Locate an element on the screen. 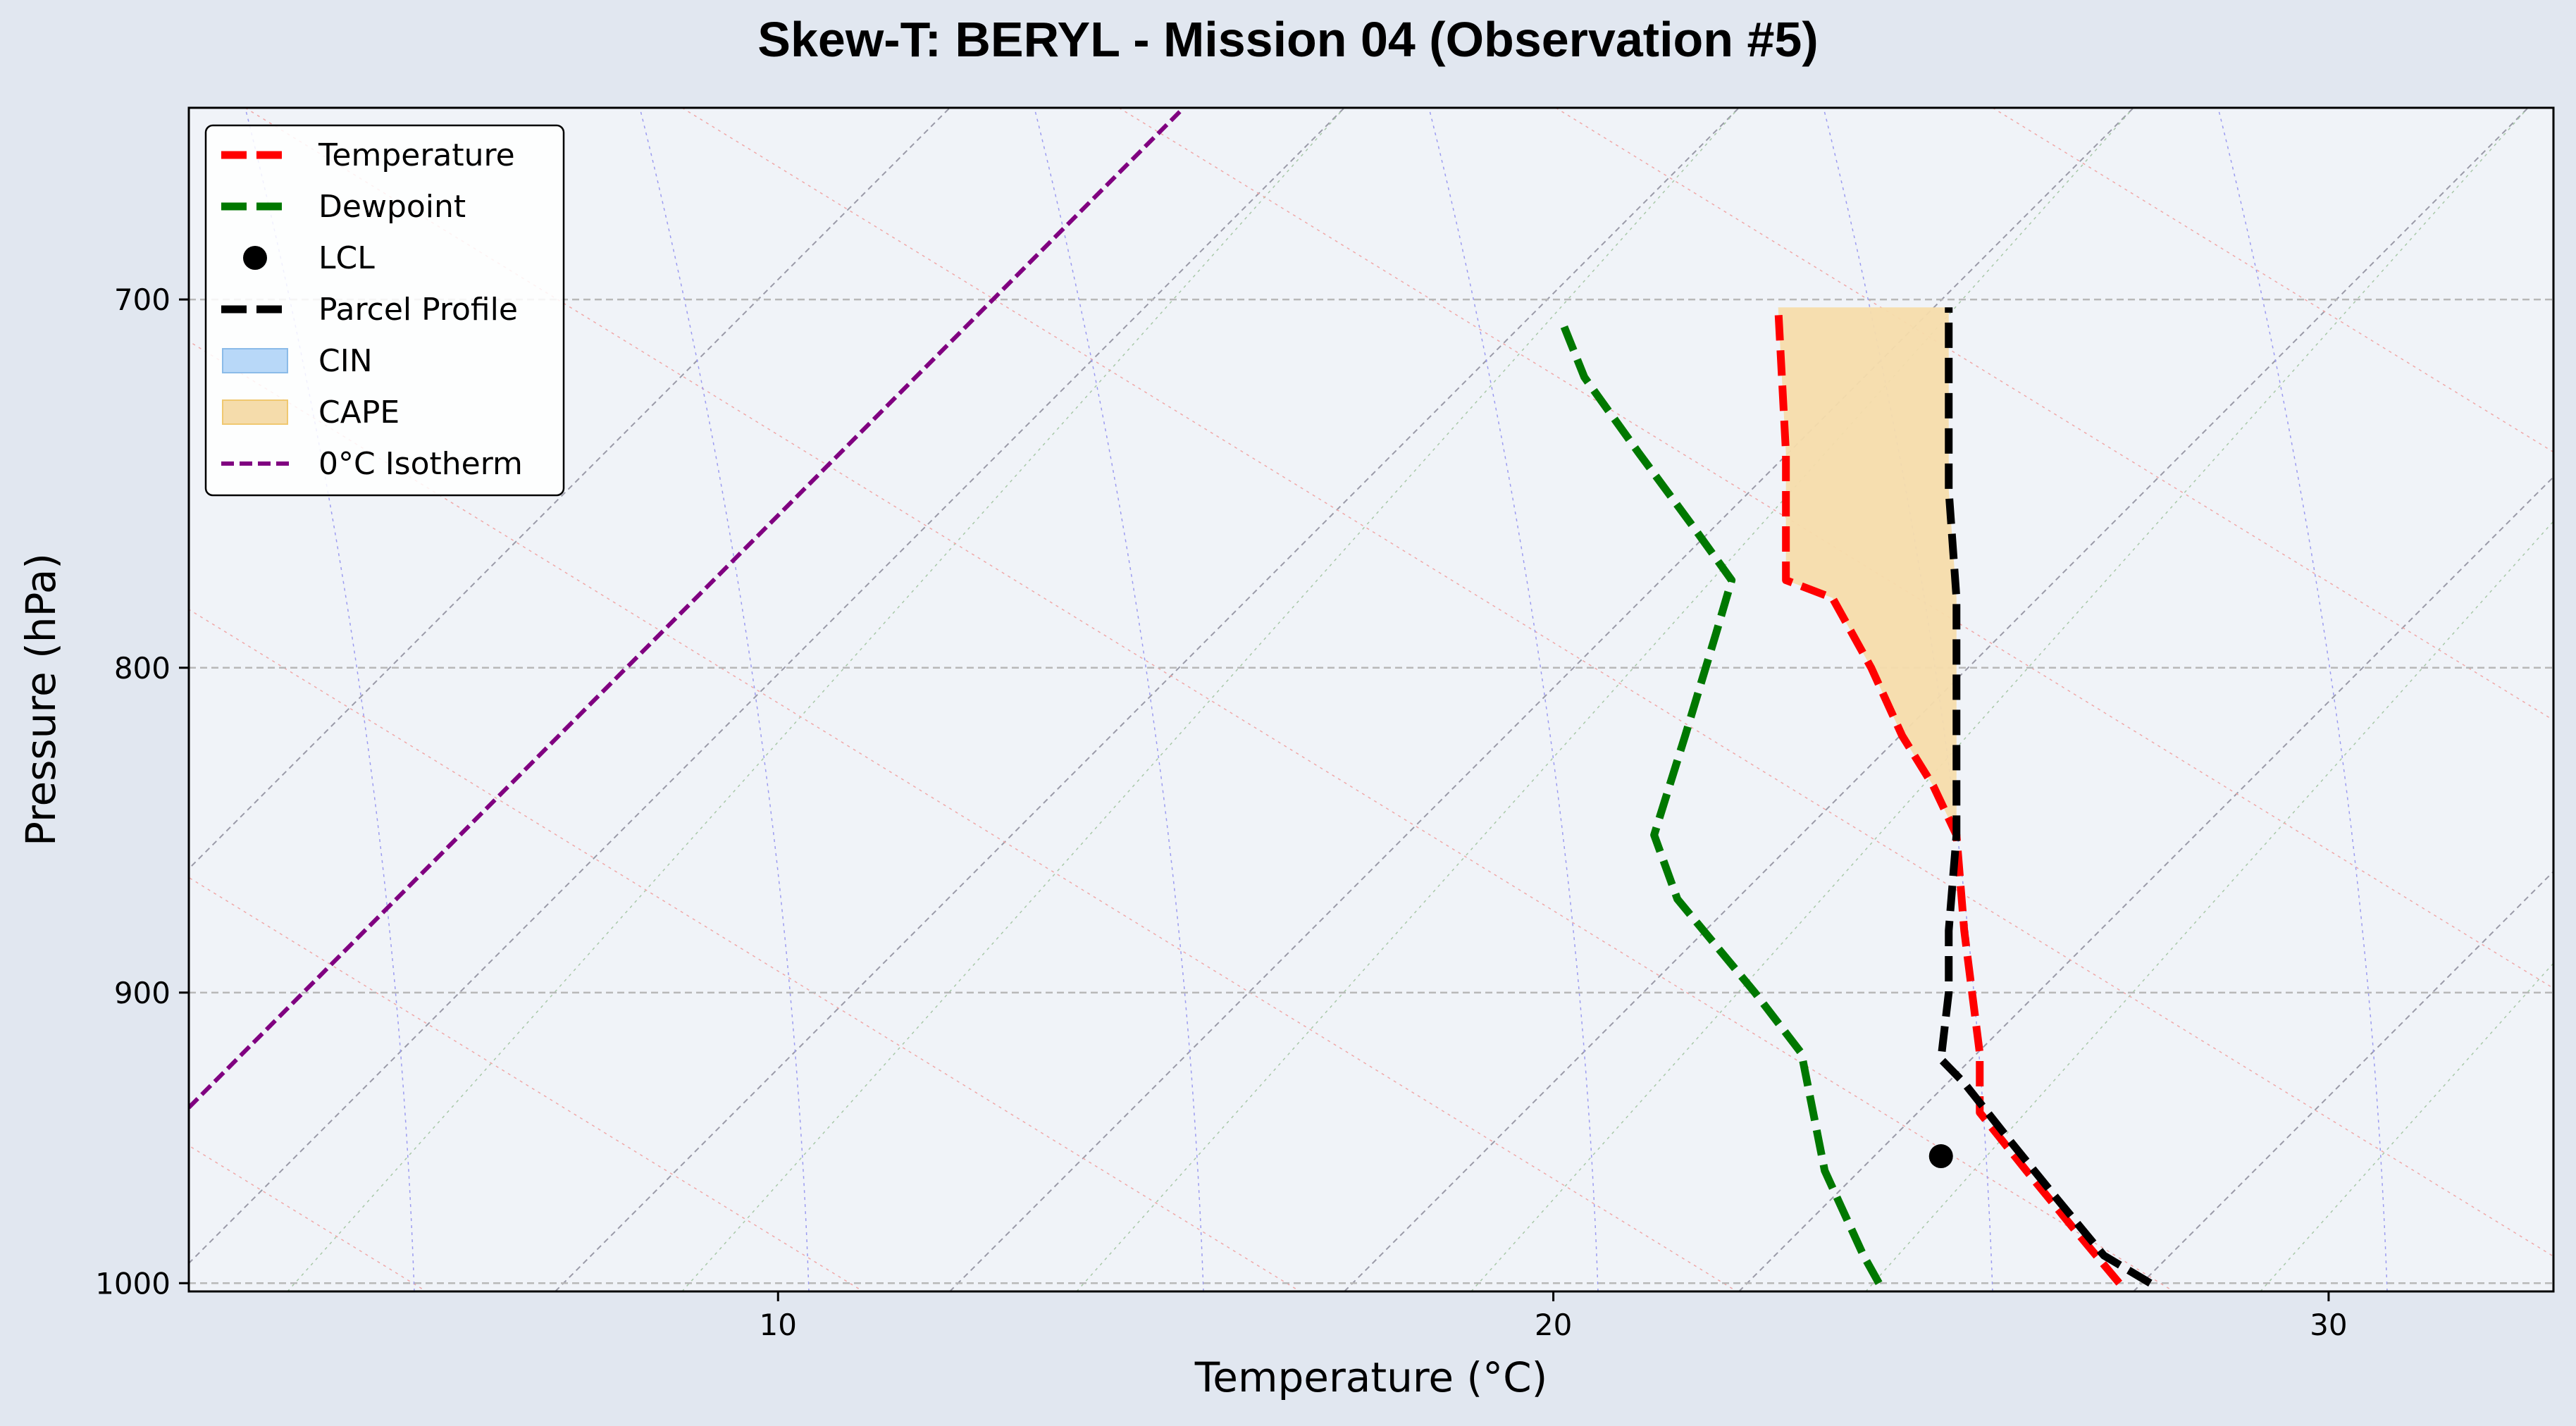 This screenshot has height=1426, width=2576. y-tick-label: 700 is located at coordinates (142, 300).